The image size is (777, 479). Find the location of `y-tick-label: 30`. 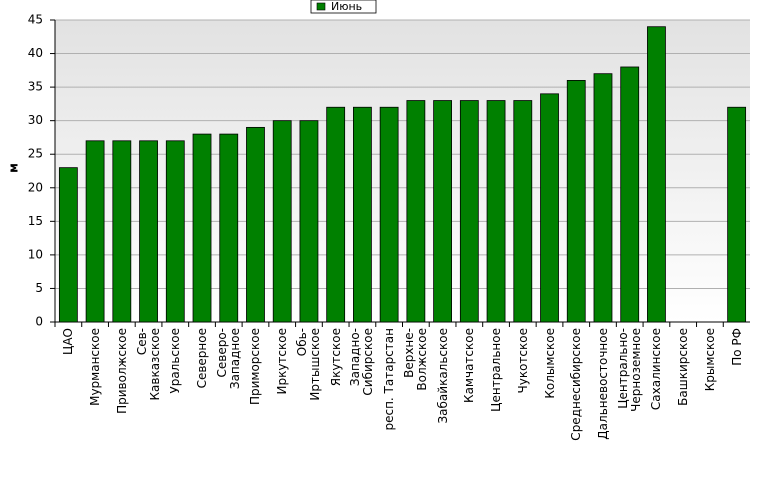

y-tick-label: 30 is located at coordinates (35, 120).